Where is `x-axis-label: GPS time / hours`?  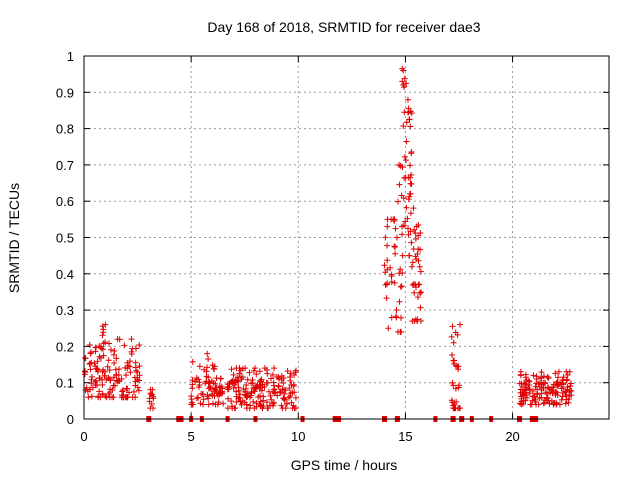
x-axis-label: GPS time / hours is located at coordinates (344, 465).